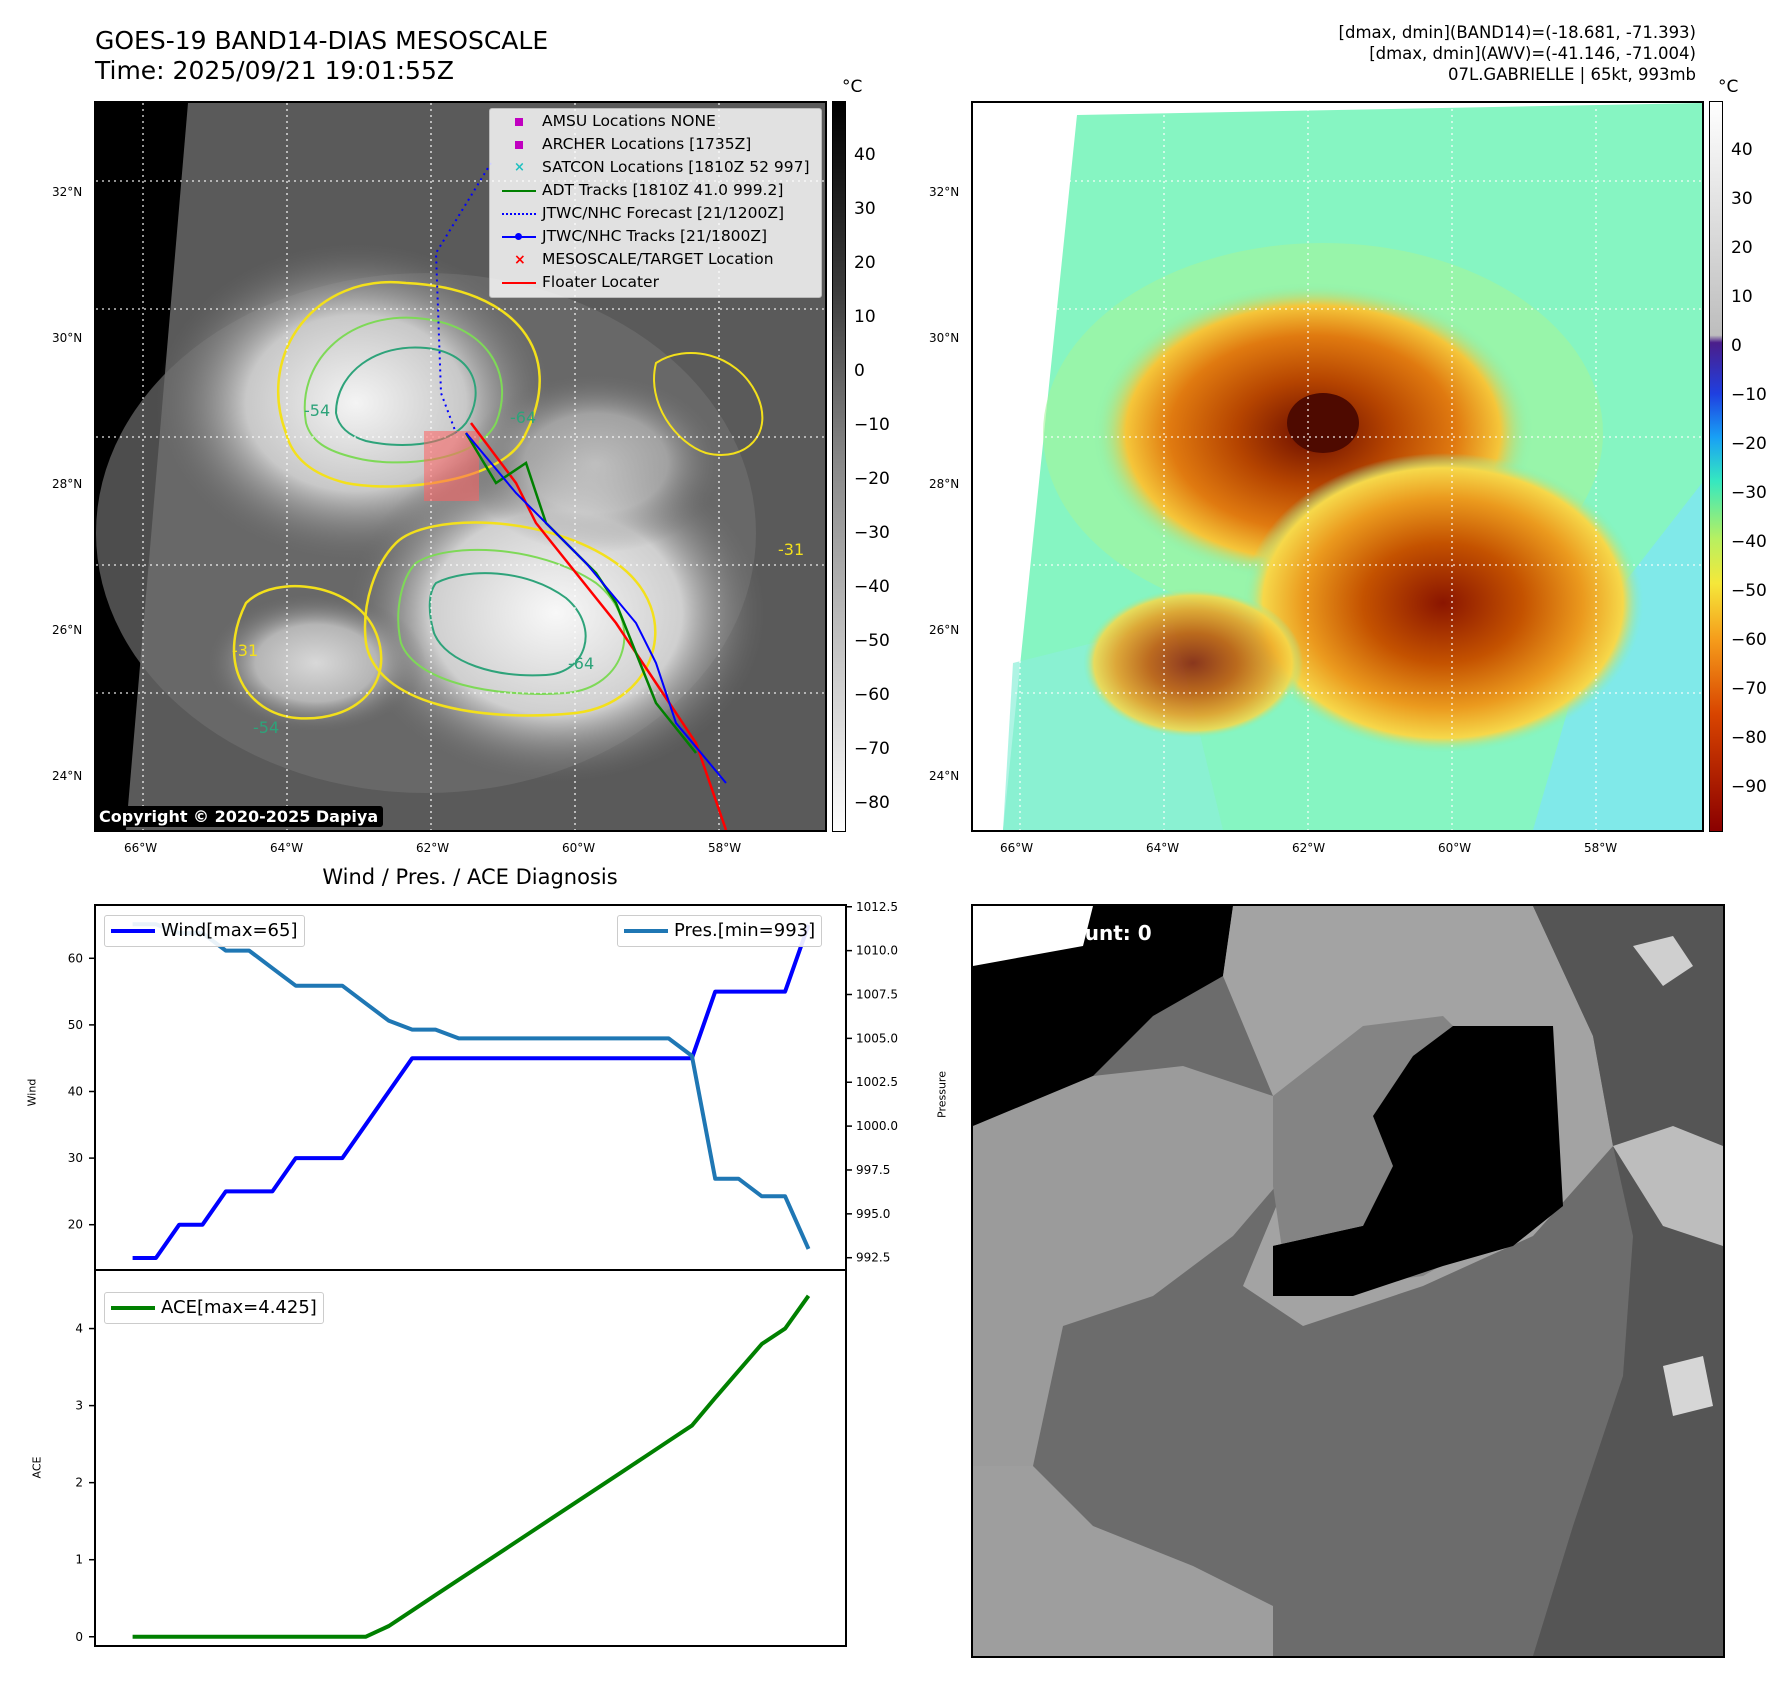  Describe the element at coordinates (75, 1158) in the screenshot. I see `wind-tick-label: 30` at that location.